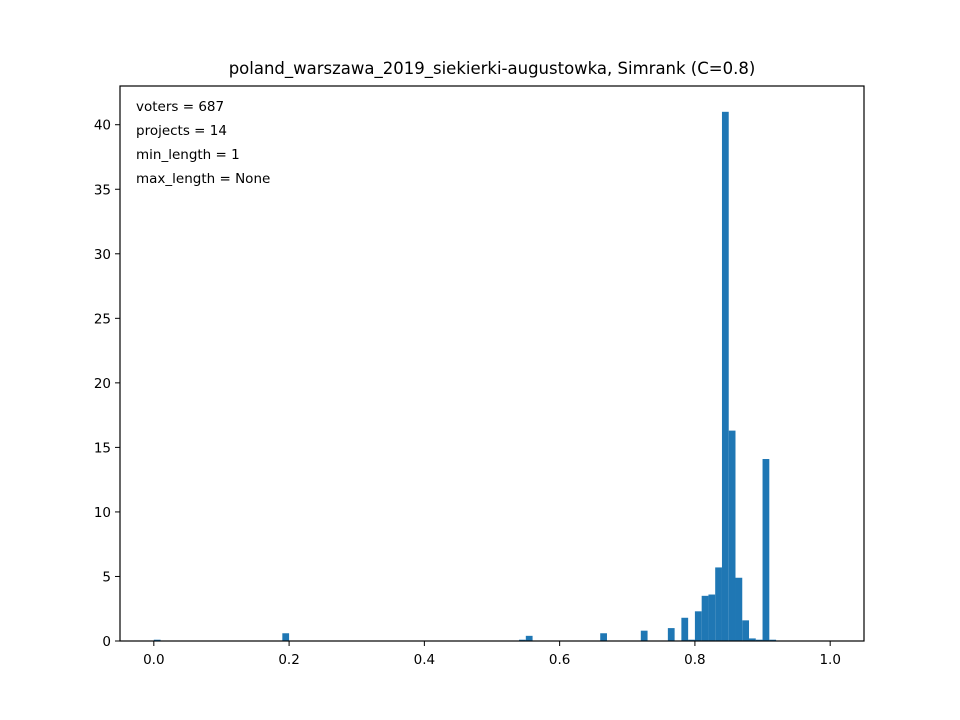  I want to click on y-tick-label: 25, so click(102, 319).